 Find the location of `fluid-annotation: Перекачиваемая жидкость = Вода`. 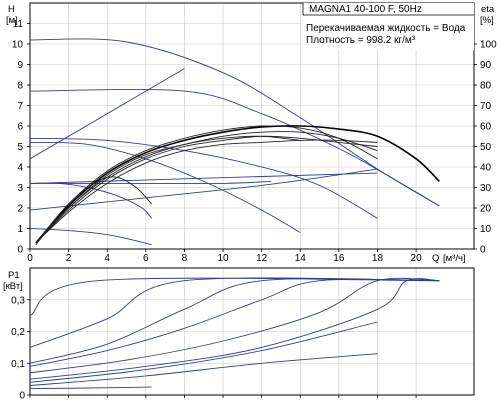

fluid-annotation: Перекачиваемая жидкость = Вода is located at coordinates (386, 28).